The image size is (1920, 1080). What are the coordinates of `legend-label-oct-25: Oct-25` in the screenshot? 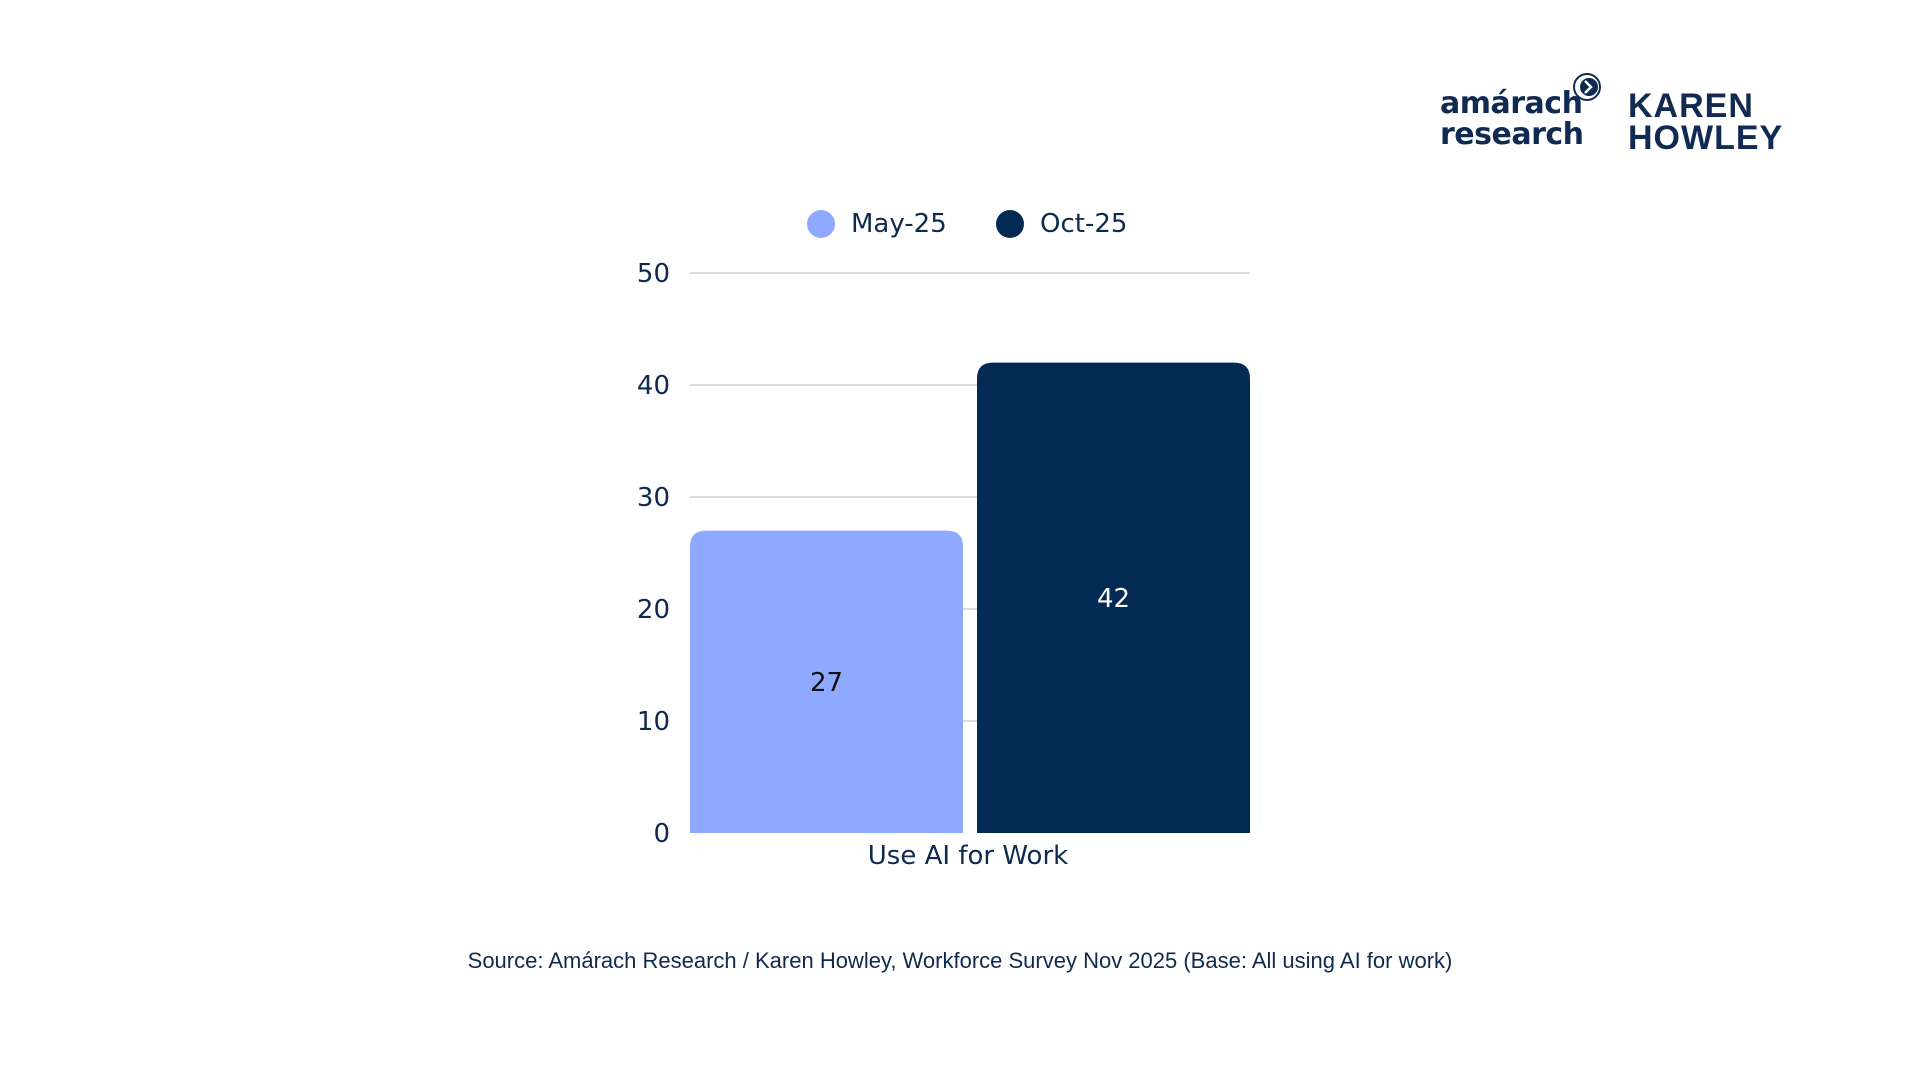 It's located at (1083, 224).